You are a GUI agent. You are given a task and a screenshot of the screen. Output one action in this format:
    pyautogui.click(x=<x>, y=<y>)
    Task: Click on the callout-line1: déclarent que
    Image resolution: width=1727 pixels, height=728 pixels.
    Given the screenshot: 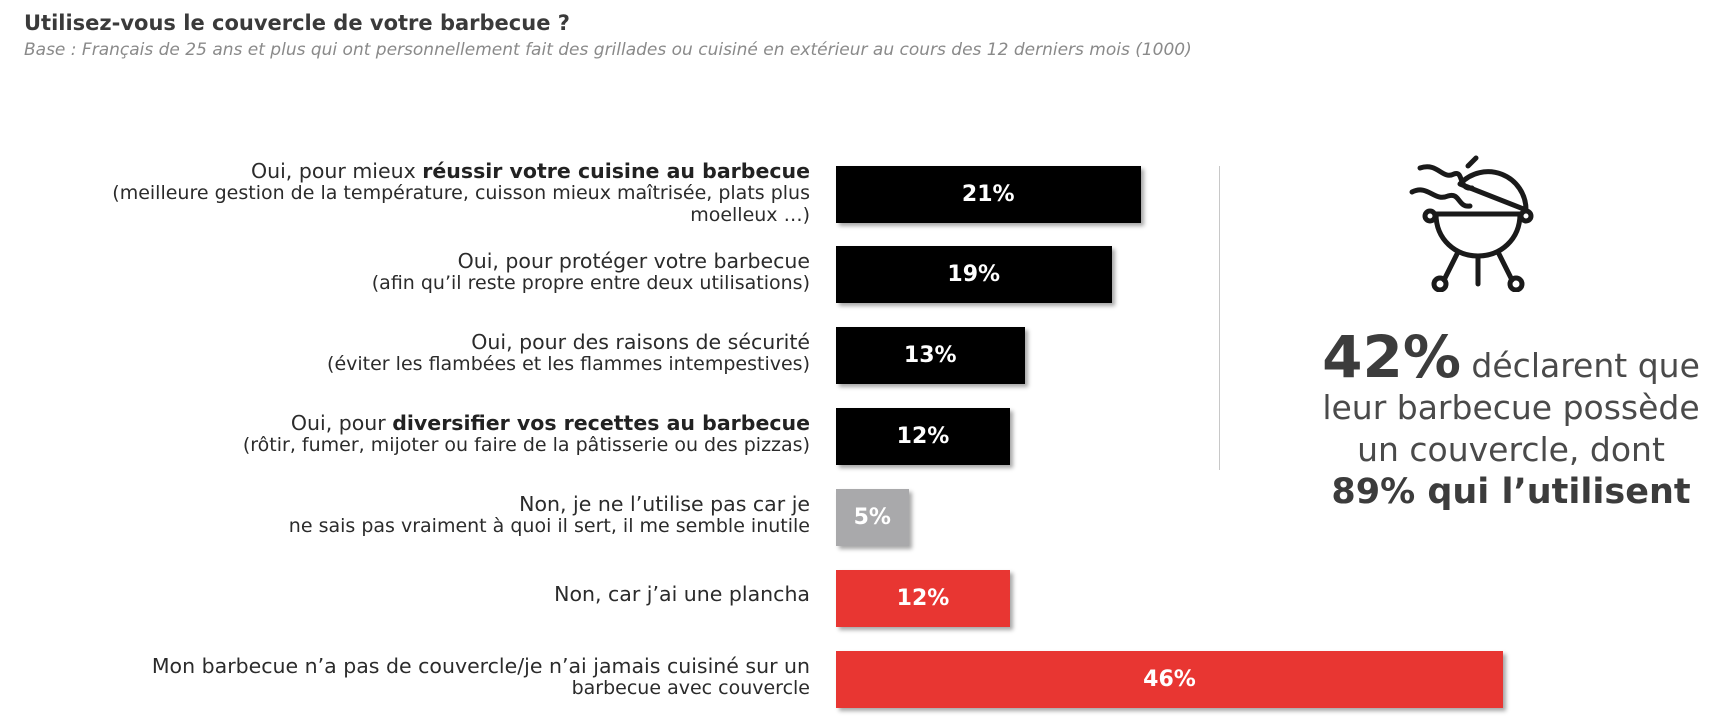 What is the action you would take?
    pyautogui.click(x=1580, y=365)
    